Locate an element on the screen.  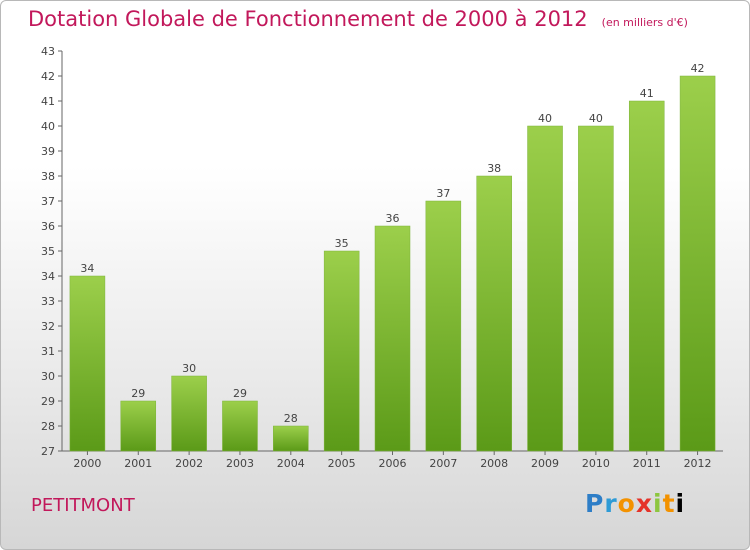
y-tick-label: 38 is located at coordinates (48, 176).